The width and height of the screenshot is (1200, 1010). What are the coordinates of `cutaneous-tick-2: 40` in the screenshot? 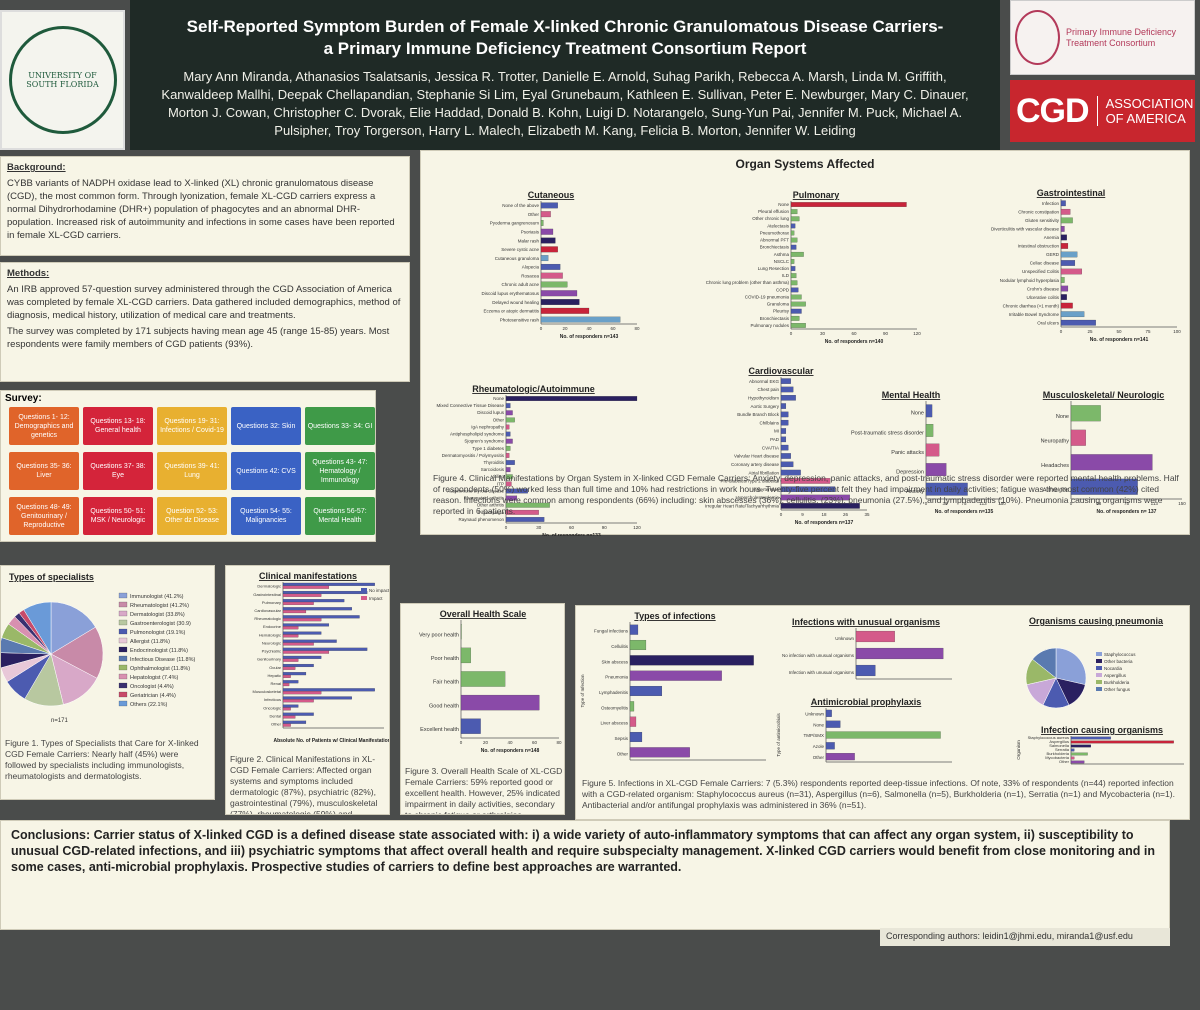 It's located at (589, 328).